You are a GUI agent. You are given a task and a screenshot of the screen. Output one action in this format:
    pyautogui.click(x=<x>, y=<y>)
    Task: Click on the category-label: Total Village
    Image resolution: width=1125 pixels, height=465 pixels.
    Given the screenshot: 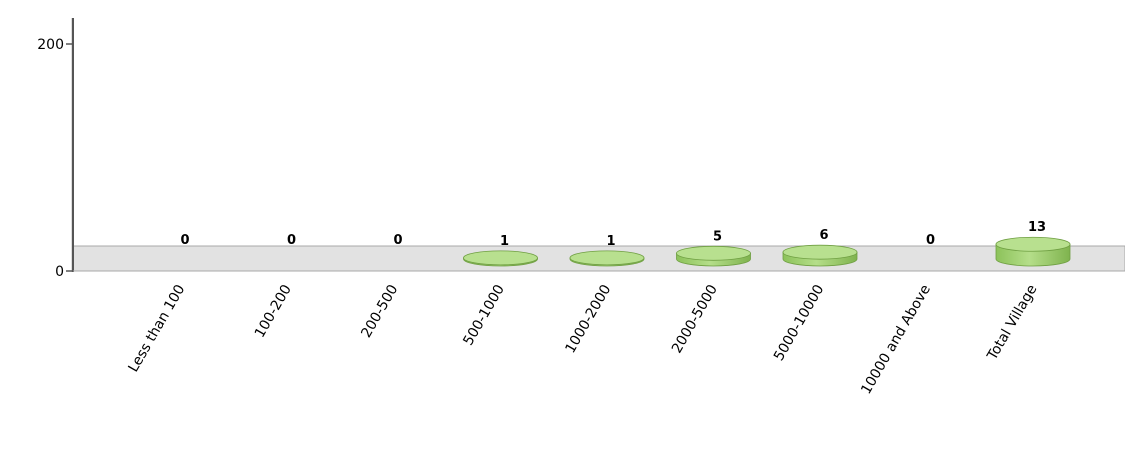 What is the action you would take?
    pyautogui.click(x=1012, y=323)
    